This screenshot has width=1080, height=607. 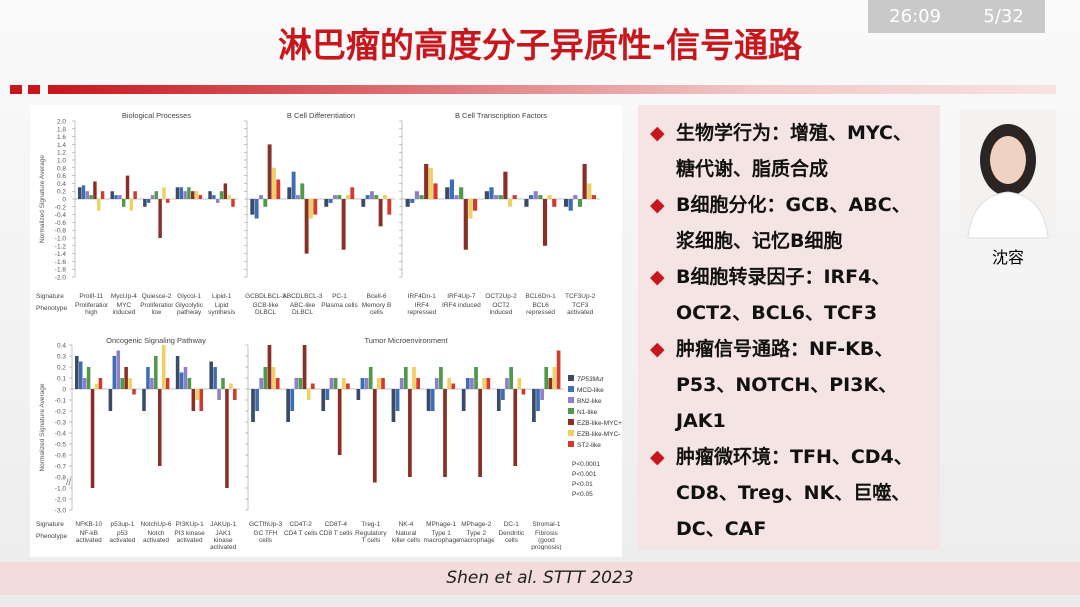 I want to click on legend-label: MCD-like, so click(x=590, y=390).